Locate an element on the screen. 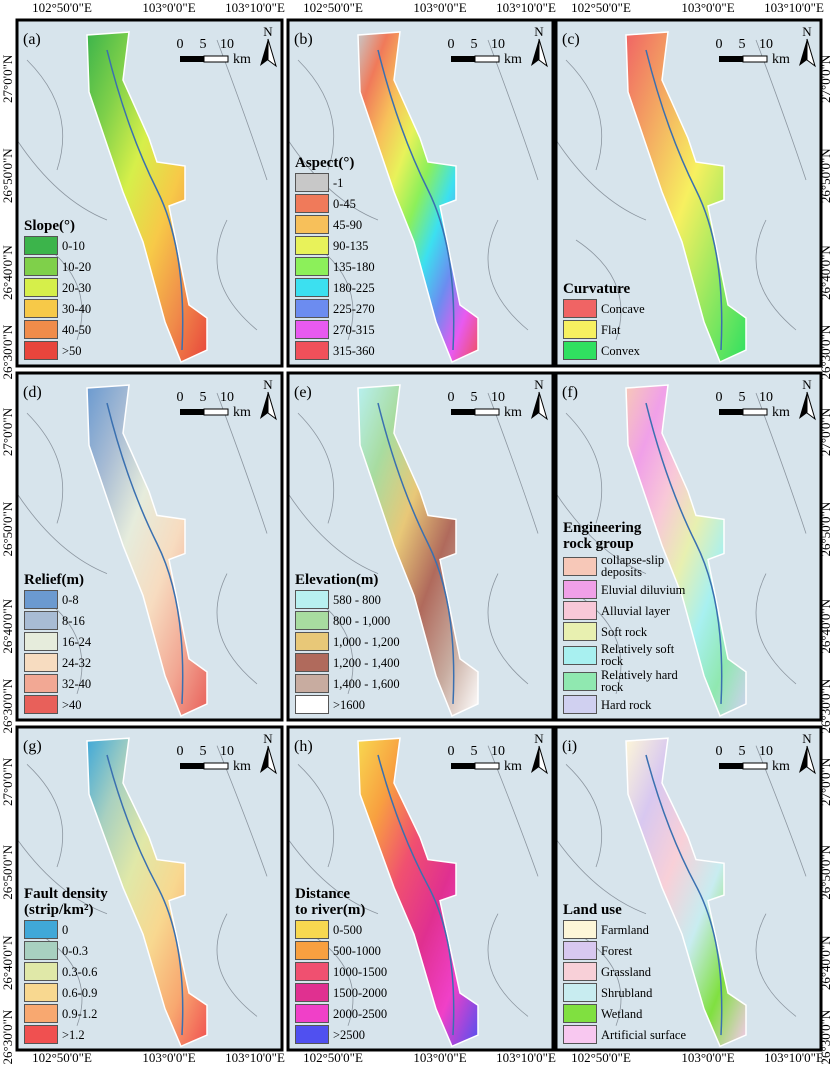 This screenshot has width=837, height=1067. legend-item: 0.6-0.9 is located at coordinates (89, 992).